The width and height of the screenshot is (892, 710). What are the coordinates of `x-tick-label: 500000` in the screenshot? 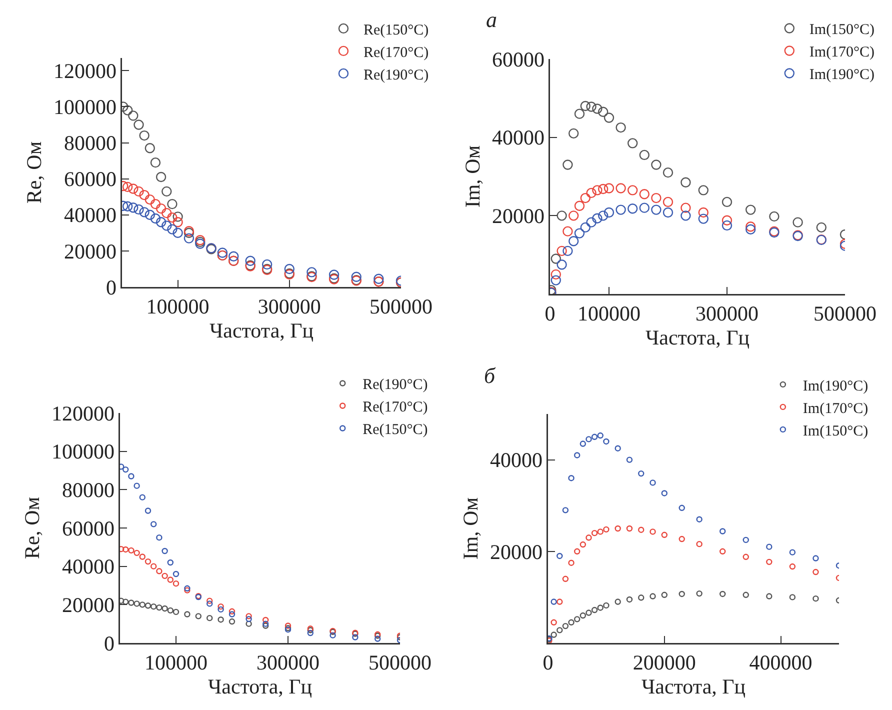 It's located at (845, 314).